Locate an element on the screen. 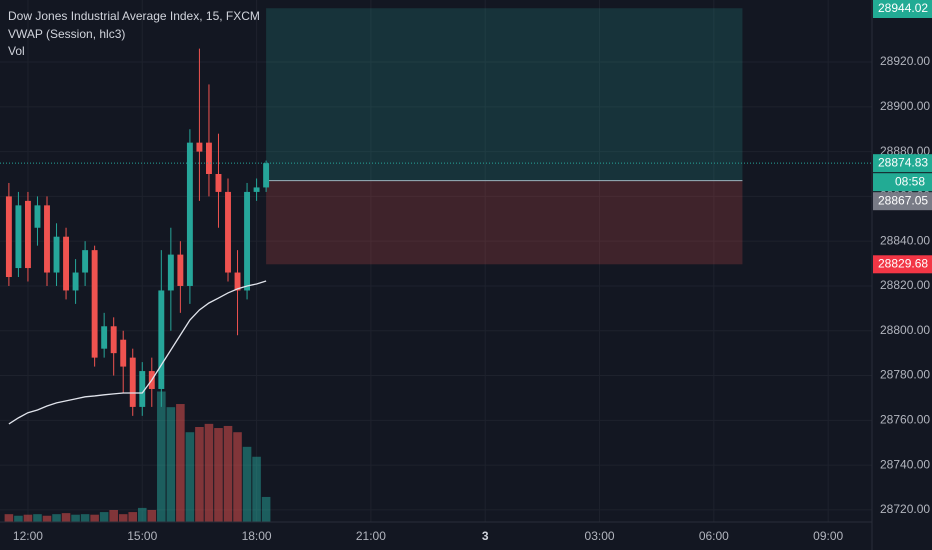 This screenshot has width=932, height=550. entry-label: 28867.05 is located at coordinates (903, 200).